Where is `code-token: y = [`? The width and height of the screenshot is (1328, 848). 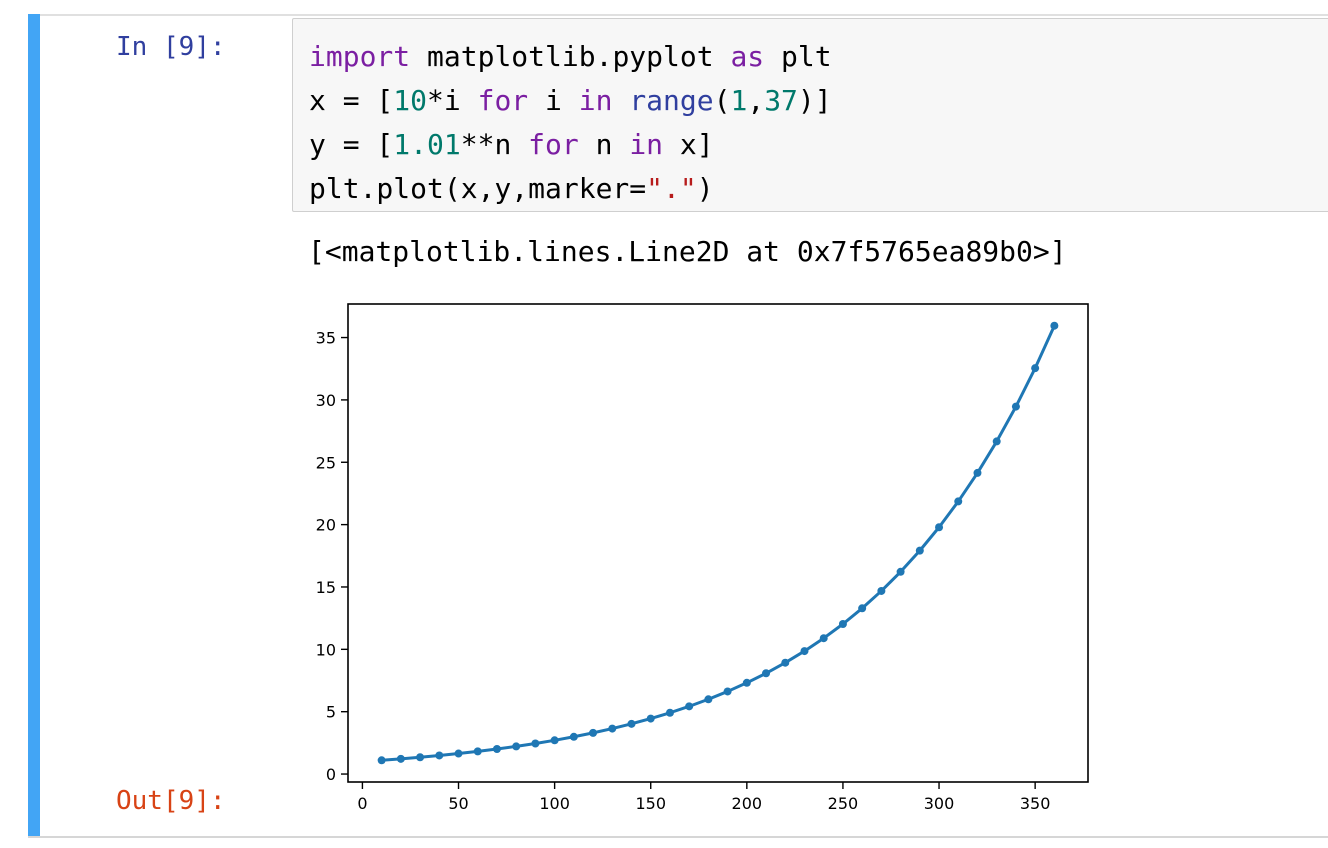 code-token: y = [ is located at coordinates (351, 144).